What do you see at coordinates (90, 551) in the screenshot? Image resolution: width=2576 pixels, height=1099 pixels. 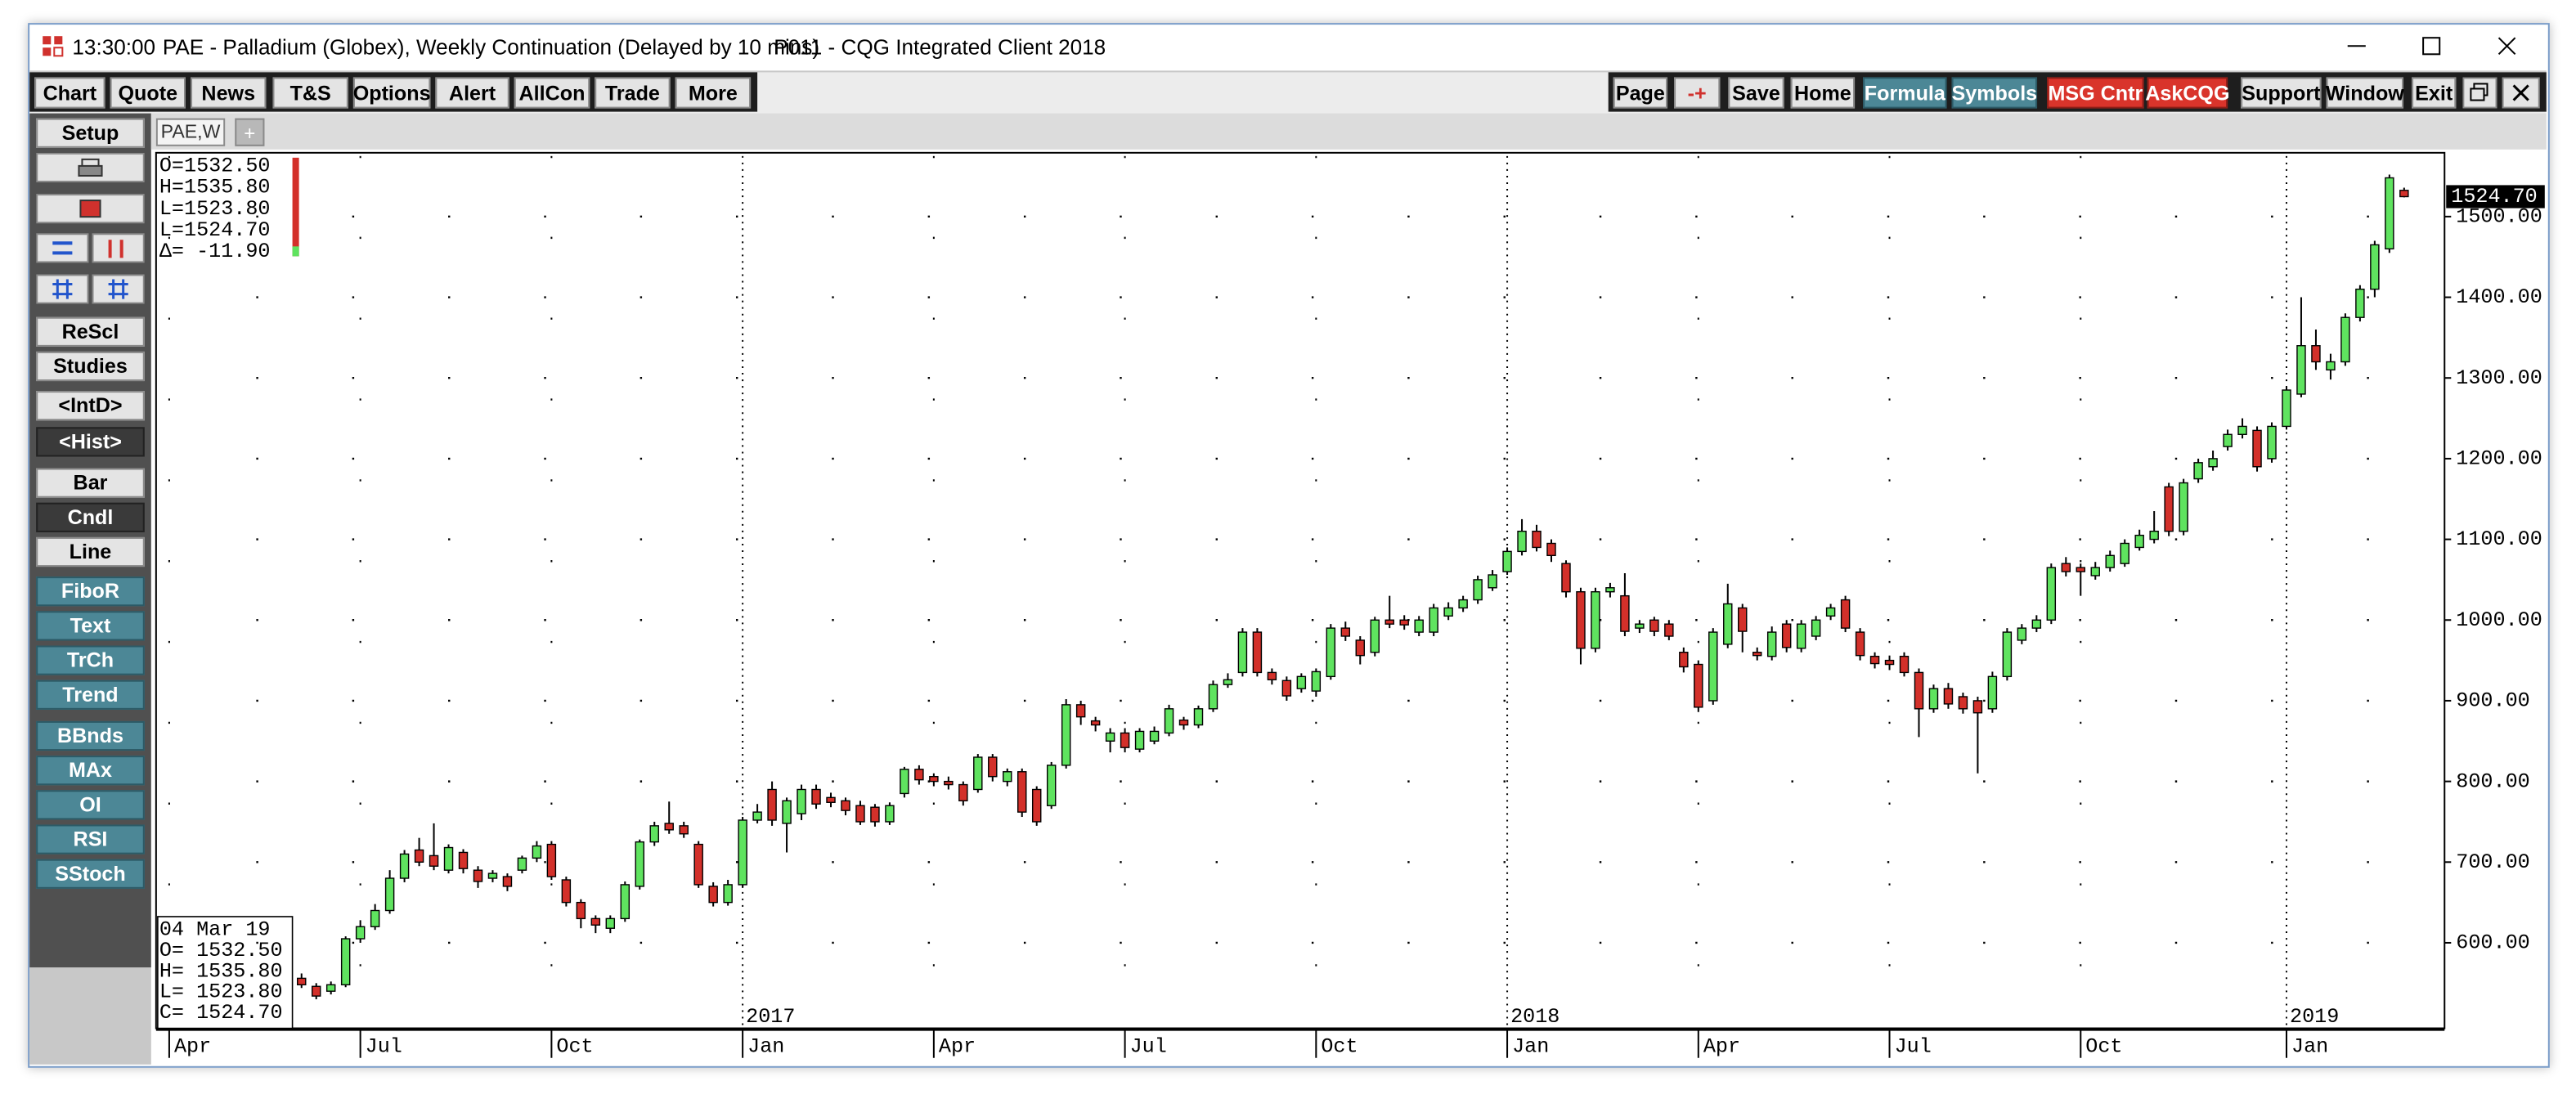 I see `sidebar-button: Line` at bounding box center [90, 551].